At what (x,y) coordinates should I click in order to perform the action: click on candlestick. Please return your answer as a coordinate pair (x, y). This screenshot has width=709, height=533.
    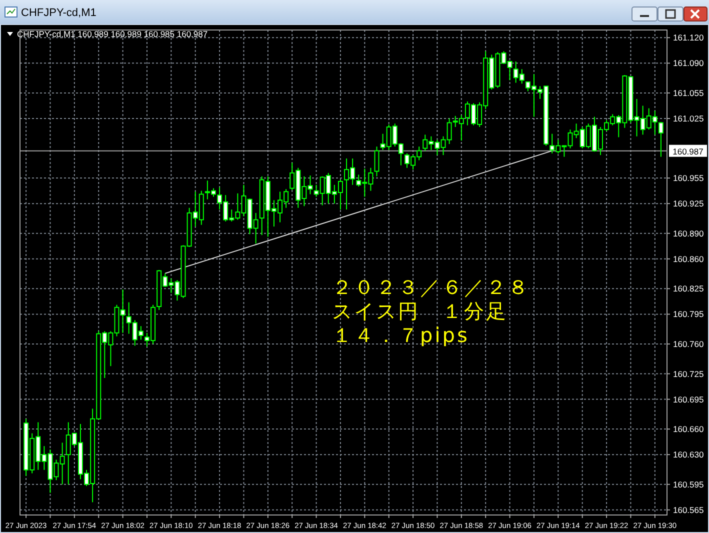
    Looking at the image, I should click on (377, 161).